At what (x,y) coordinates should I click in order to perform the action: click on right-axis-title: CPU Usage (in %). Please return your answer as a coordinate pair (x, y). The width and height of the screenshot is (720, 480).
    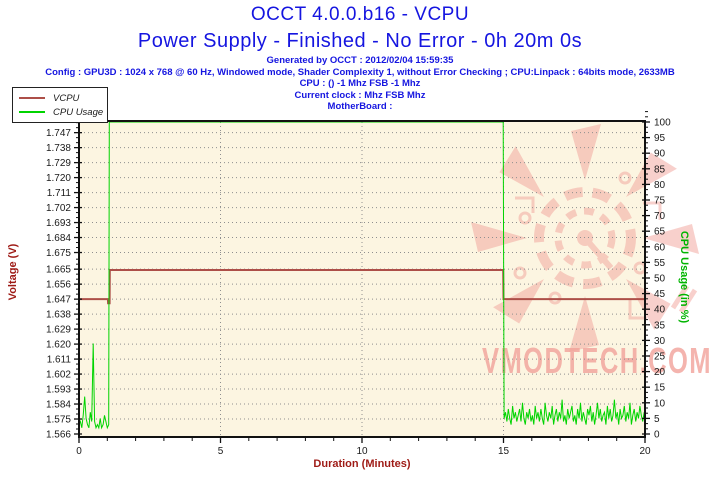
    Looking at the image, I should click on (684, 277).